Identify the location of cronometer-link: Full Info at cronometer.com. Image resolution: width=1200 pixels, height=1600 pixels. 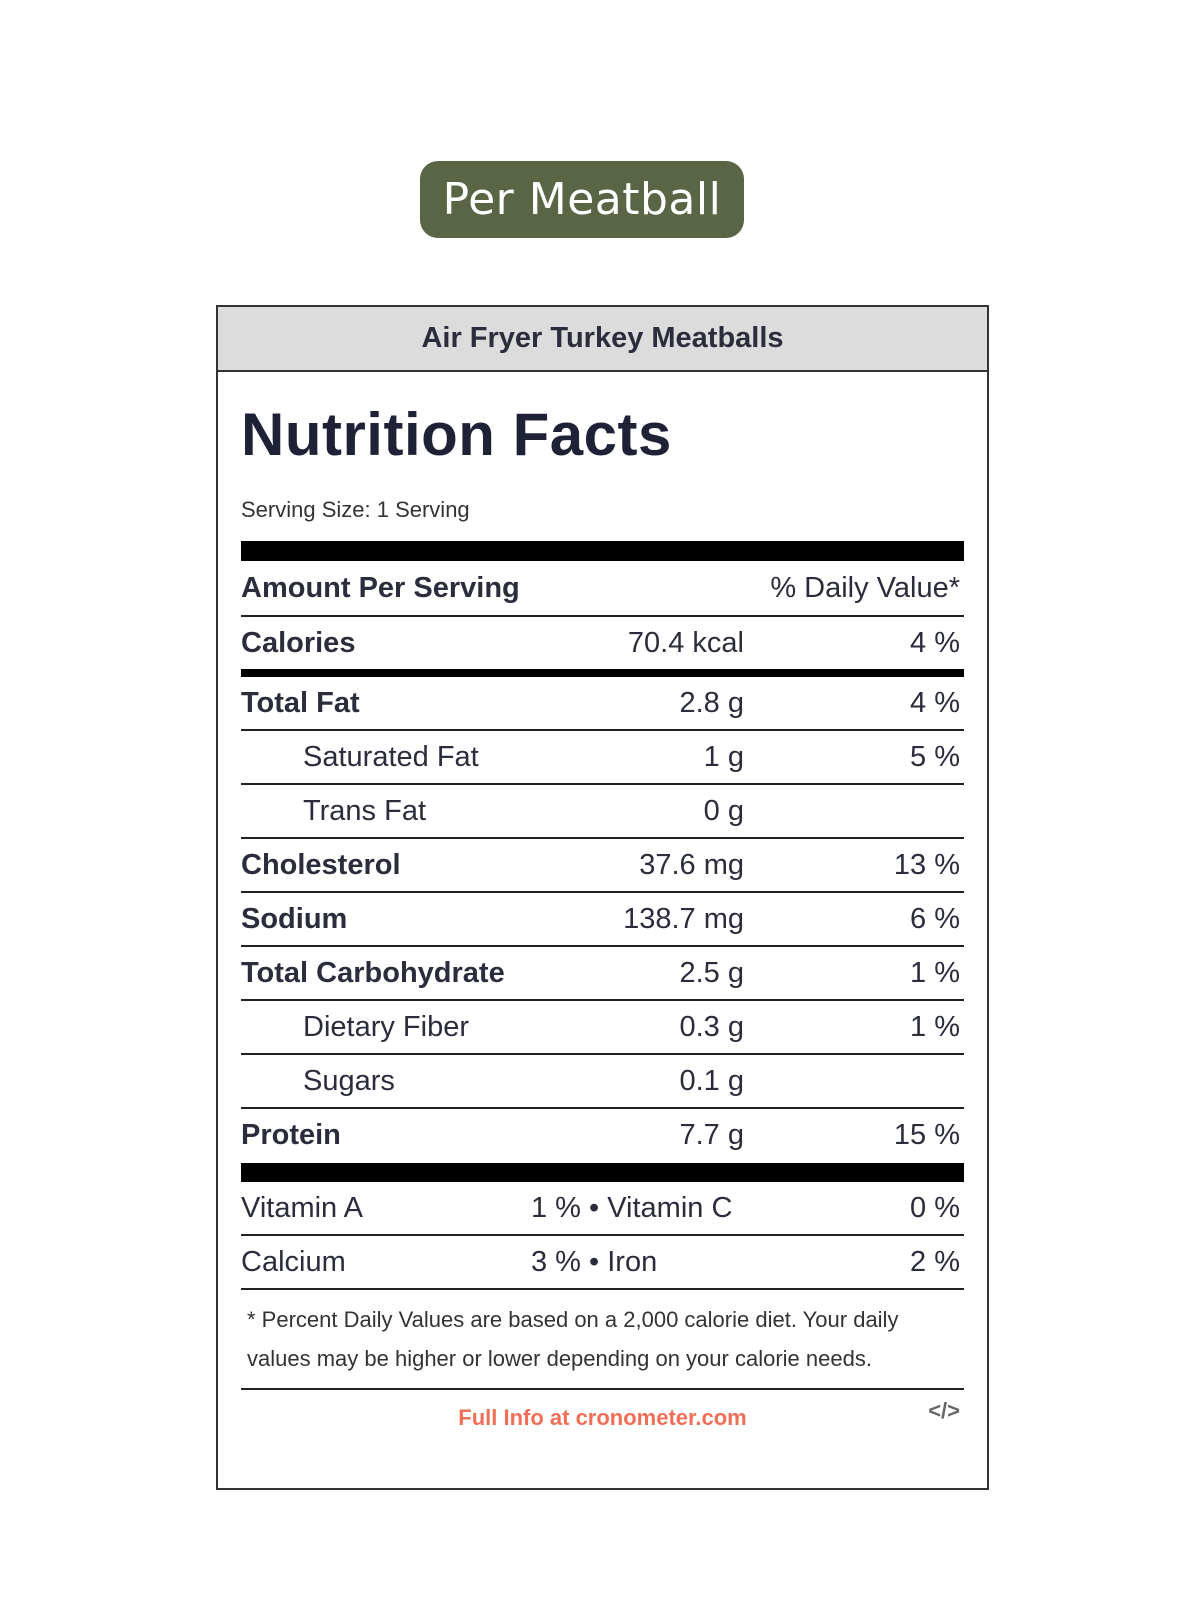
(602, 1417).